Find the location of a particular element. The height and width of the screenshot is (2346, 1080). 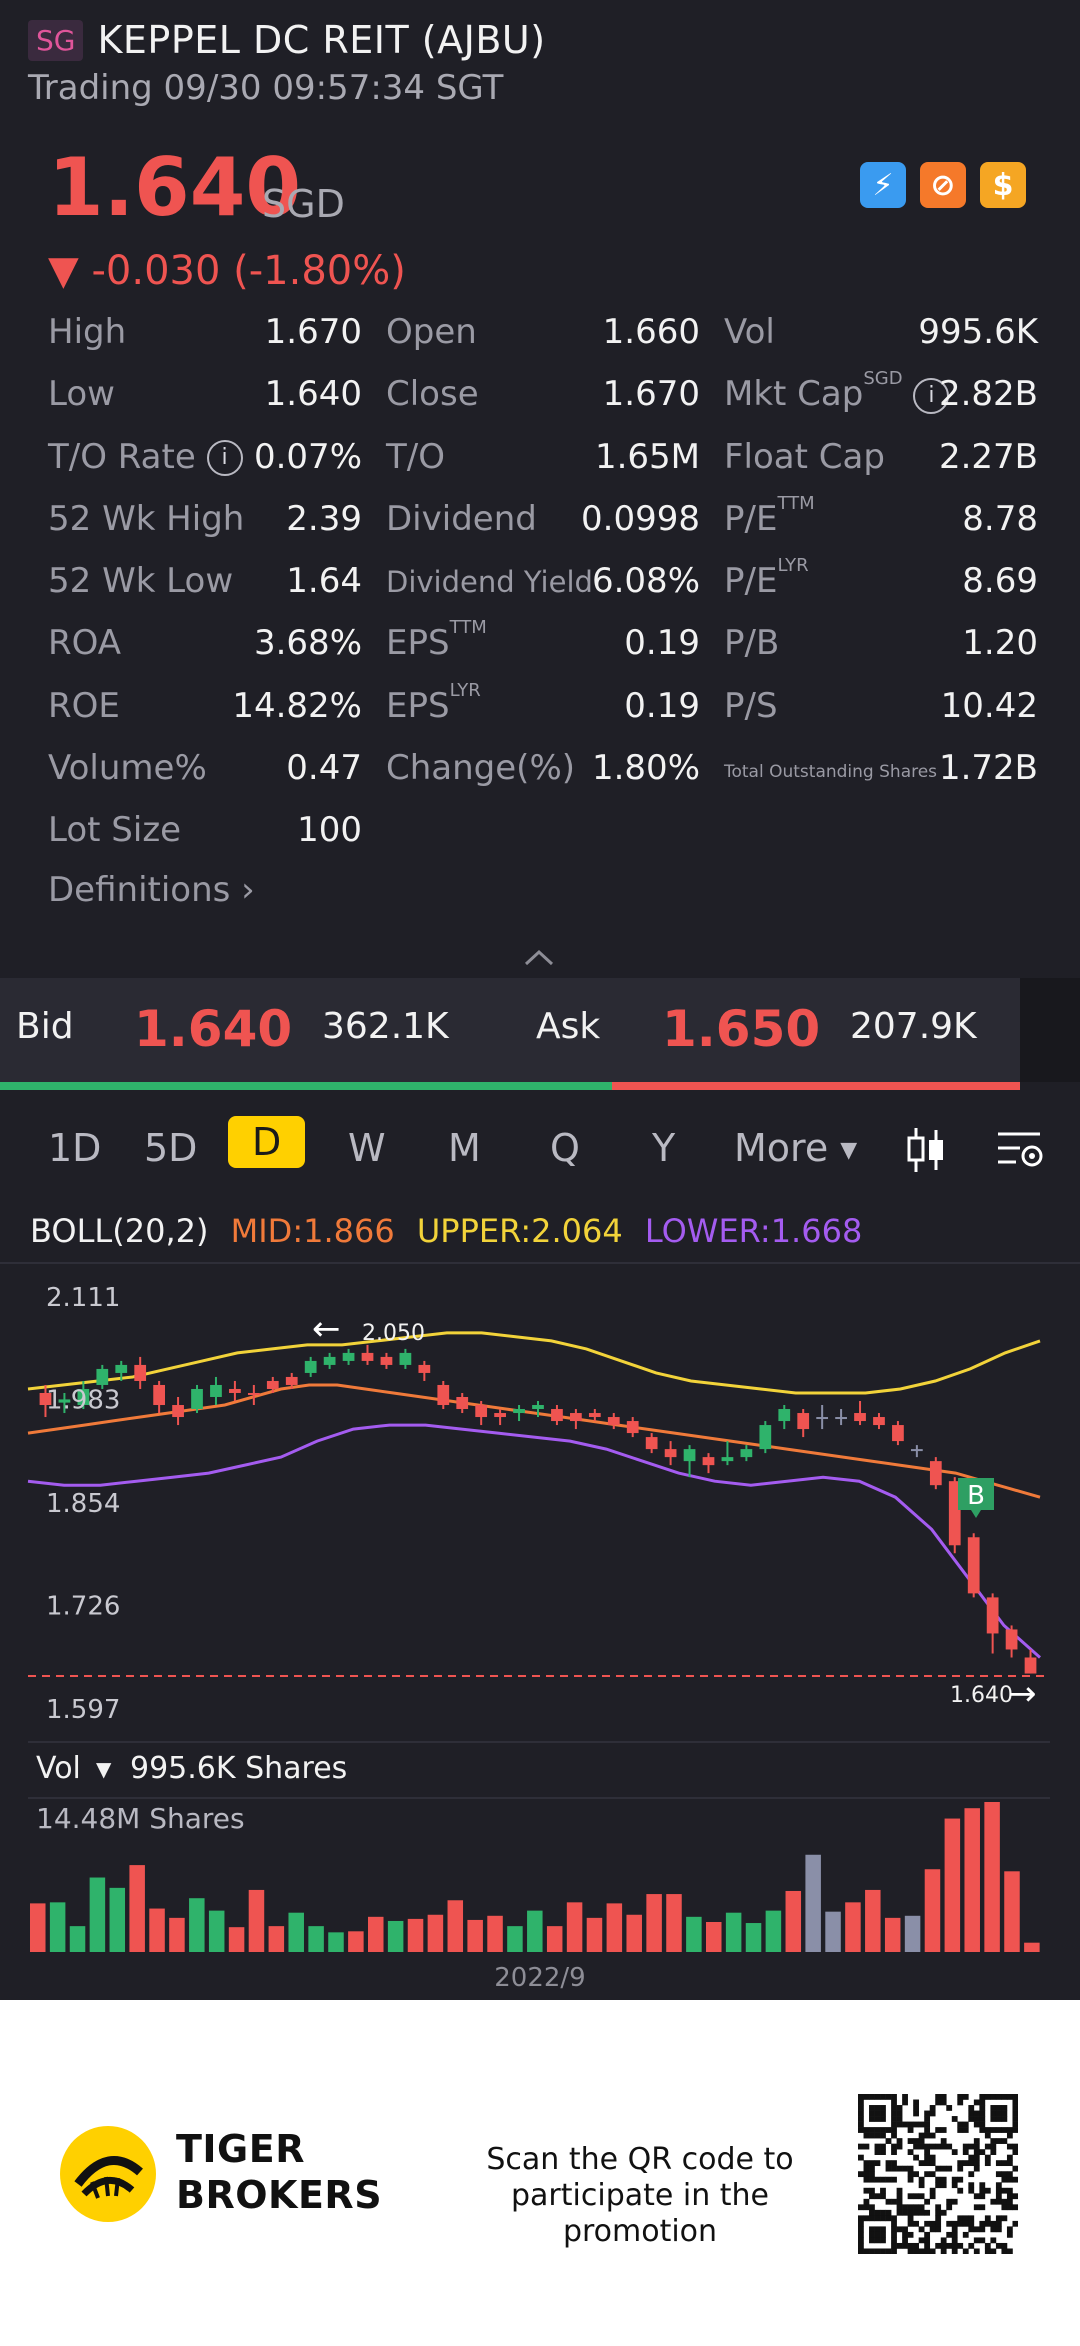

tab-m: M is located at coordinates (464, 1148).